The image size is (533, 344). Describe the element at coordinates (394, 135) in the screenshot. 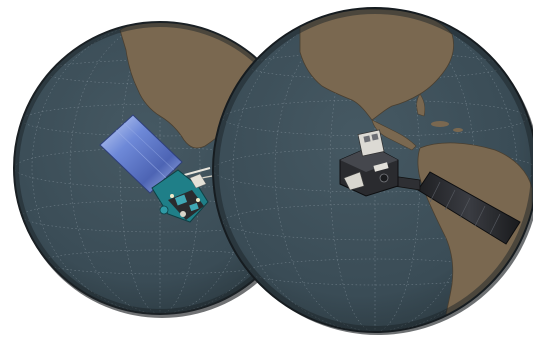

I see `east-globe-central-america` at that location.